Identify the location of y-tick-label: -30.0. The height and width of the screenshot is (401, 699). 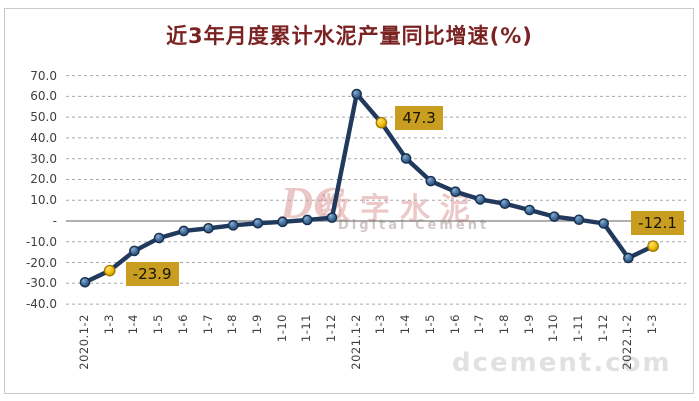
(41, 283).